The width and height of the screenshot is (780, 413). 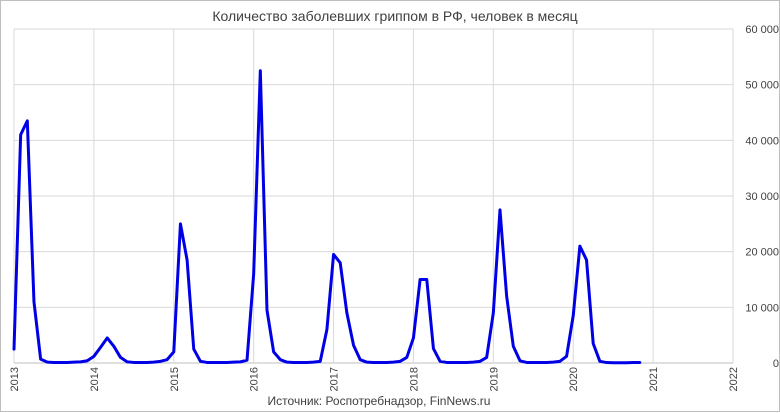 I want to click on x-tick-label: 2022, so click(x=734, y=379).